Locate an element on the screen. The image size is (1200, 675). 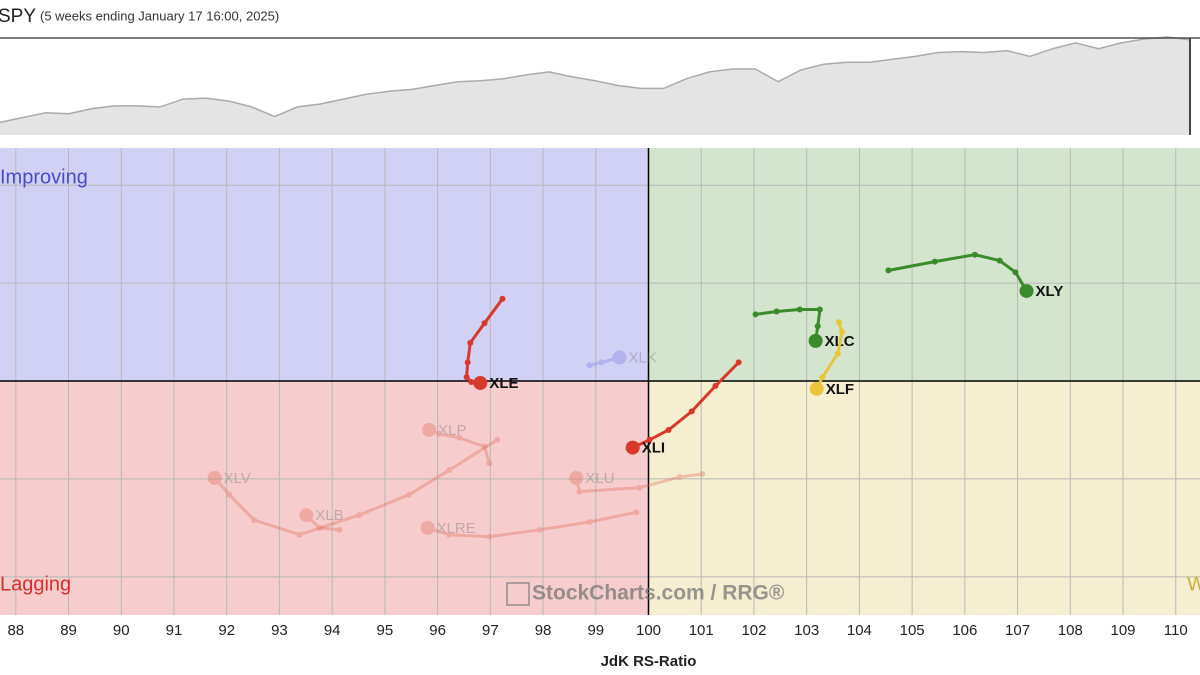
x-tick-label: 93 is located at coordinates (279, 630).